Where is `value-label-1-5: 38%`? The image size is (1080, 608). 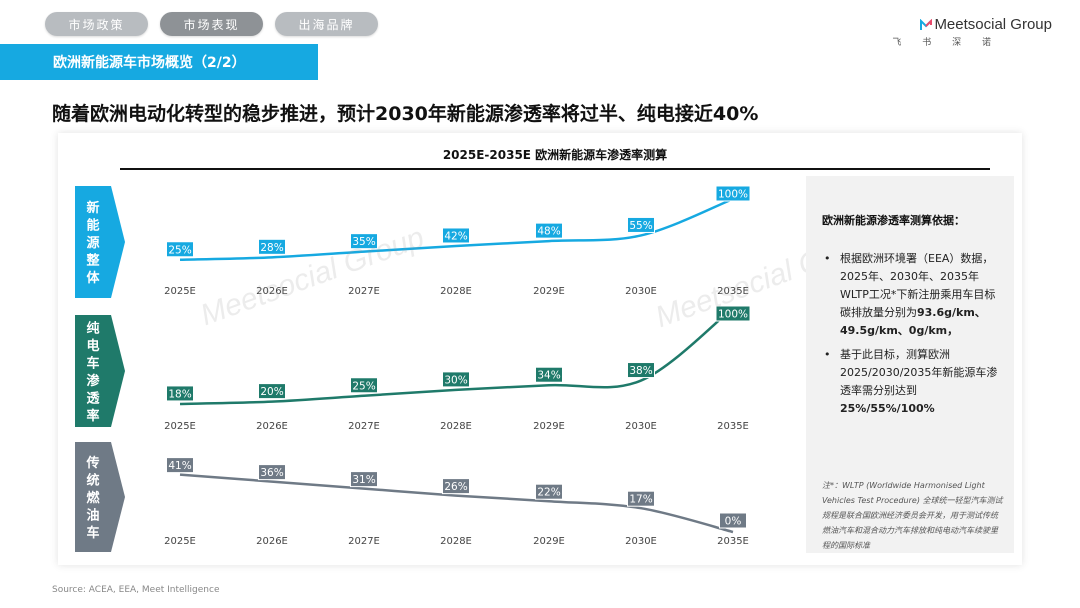 value-label-1-5: 38% is located at coordinates (640, 371).